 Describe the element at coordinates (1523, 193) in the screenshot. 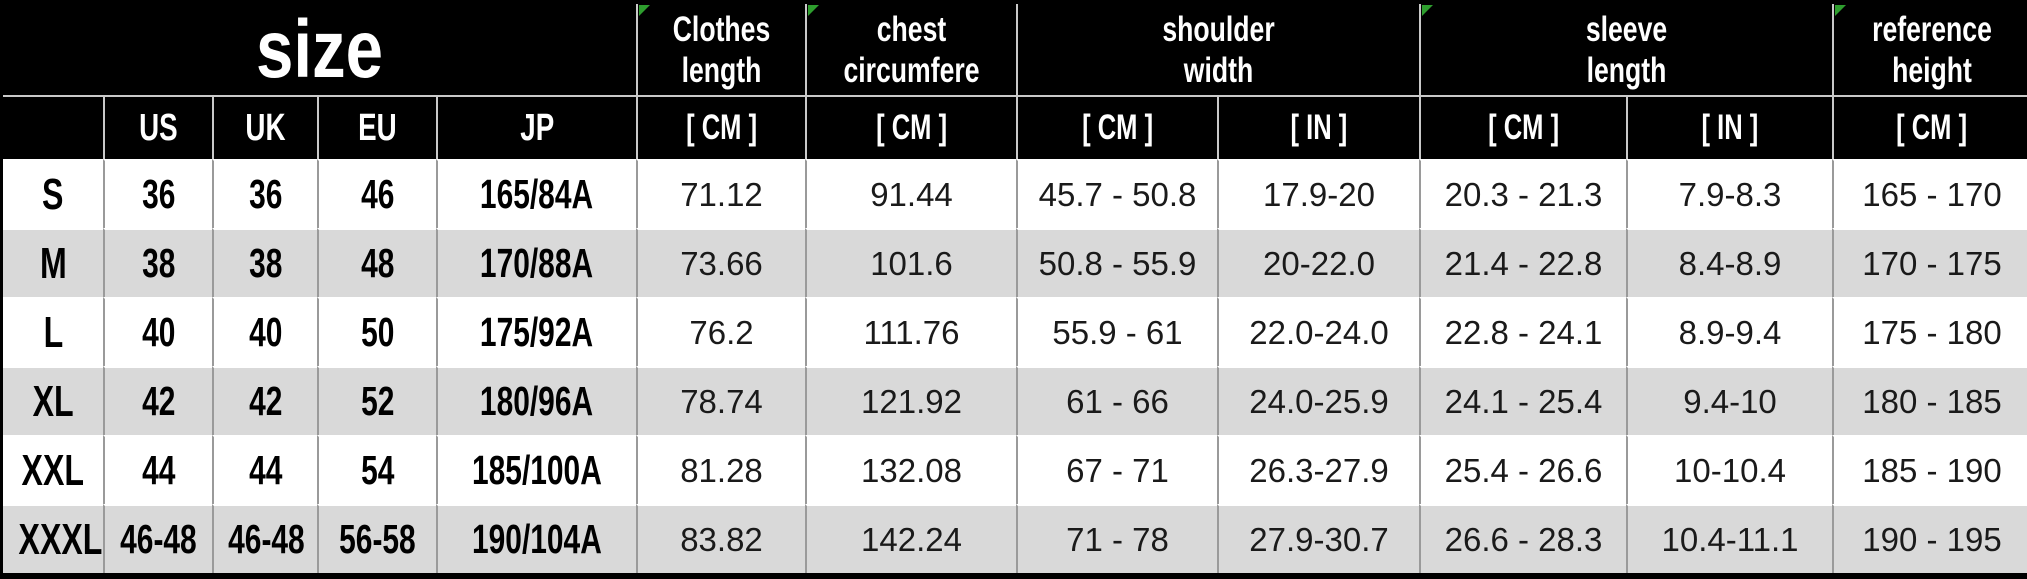

I see `cell-sleeve-length-cm: 20.3 - 21.3` at that location.